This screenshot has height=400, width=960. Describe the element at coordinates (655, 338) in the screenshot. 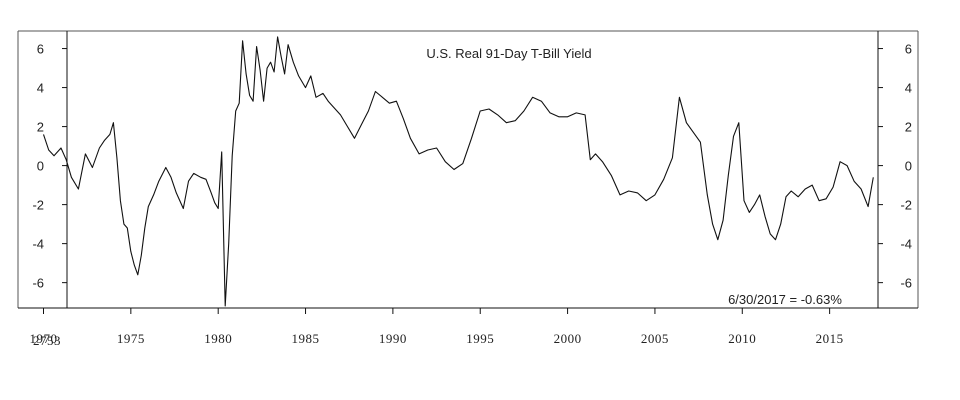

I see `x-tick-label: 2005` at that location.